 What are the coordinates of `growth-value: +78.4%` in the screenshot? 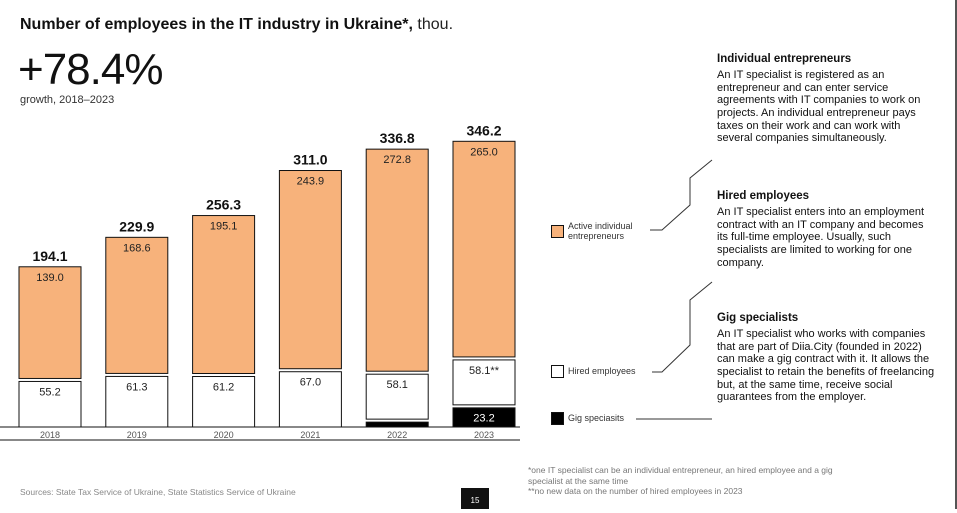 It's located at (90, 69).